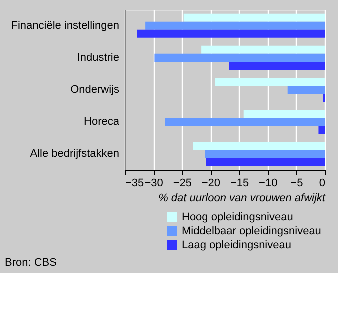  I want to click on x-tick-label: −20, so click(211, 184).